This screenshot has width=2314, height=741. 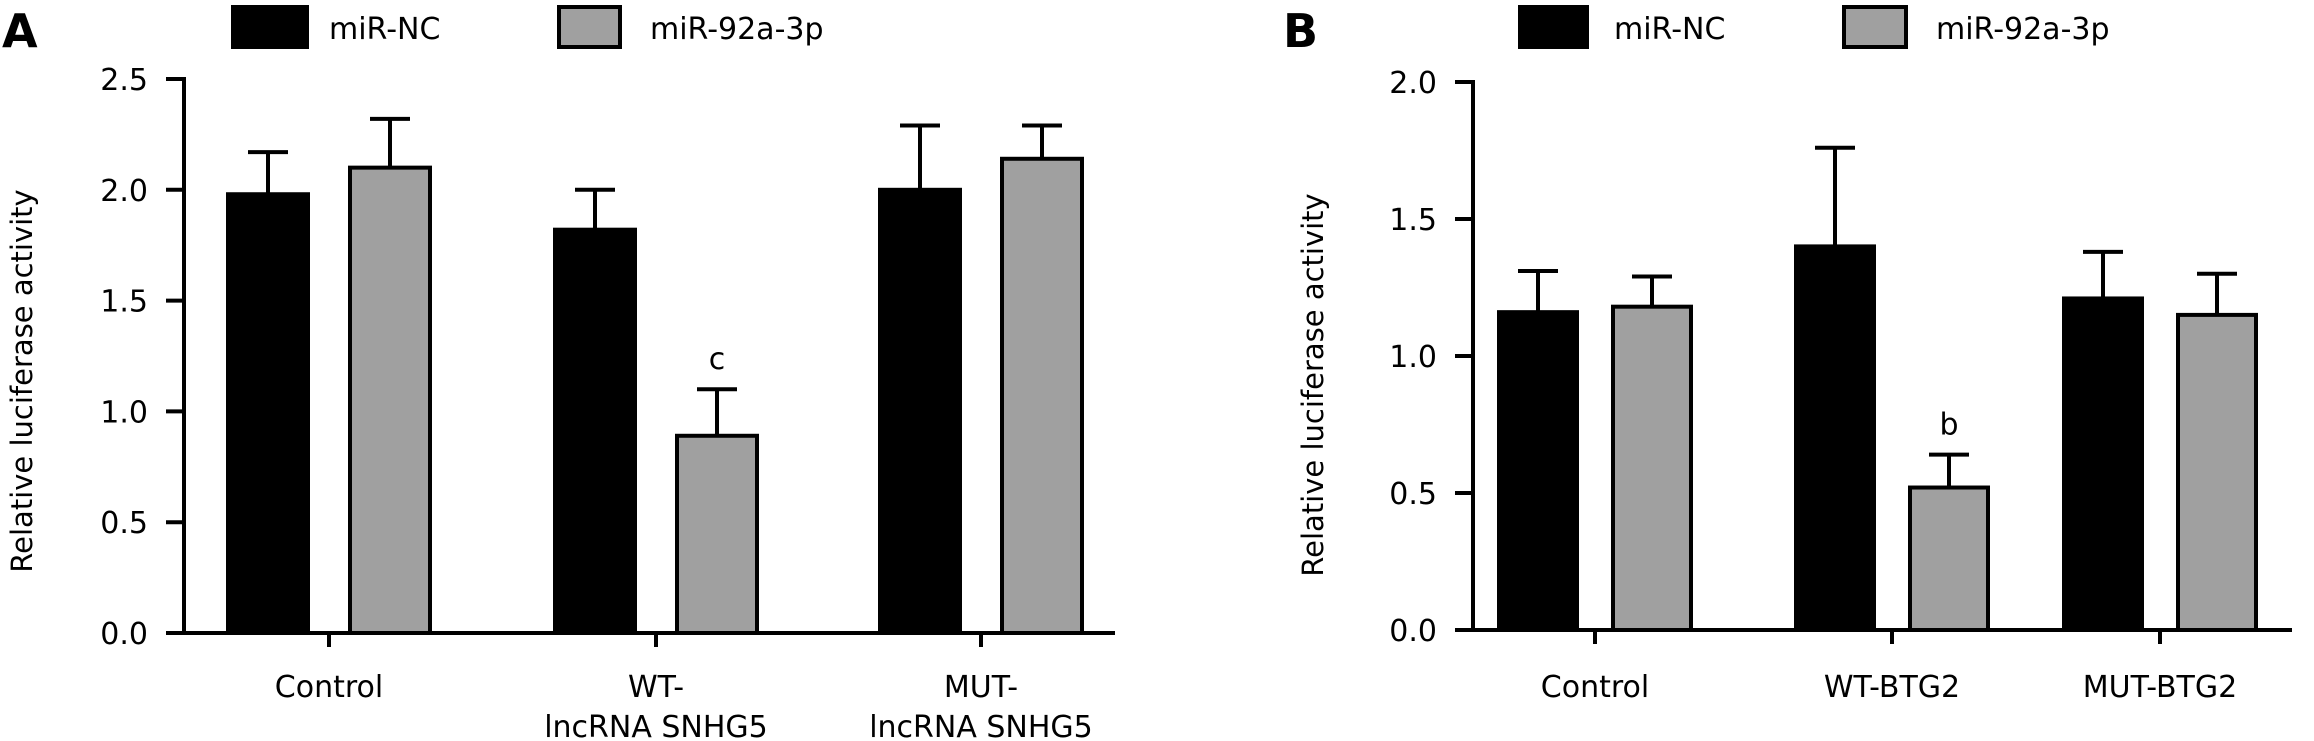 I want to click on panel-b-legend-swatch-mir-92a-3p, so click(x=1875, y=27).